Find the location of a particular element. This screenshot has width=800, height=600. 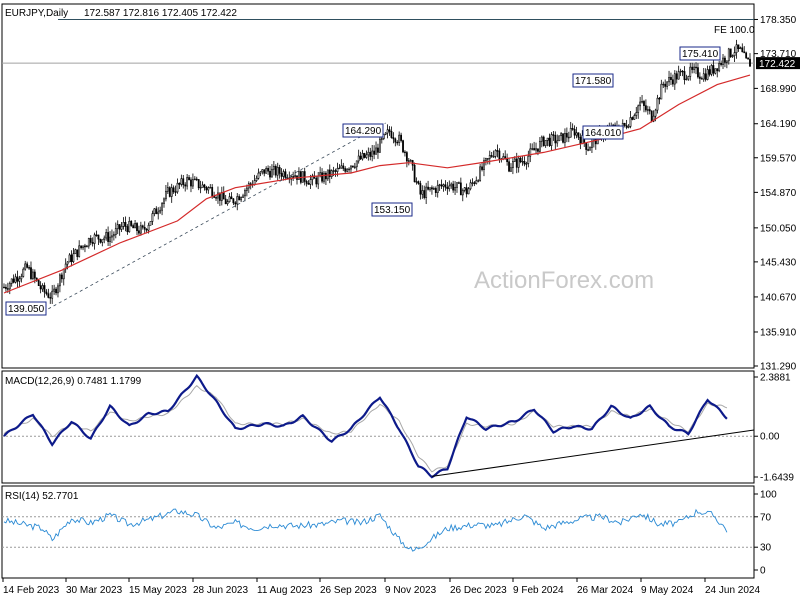

macd-y-tick-label: 0.00 is located at coordinates (770, 437).